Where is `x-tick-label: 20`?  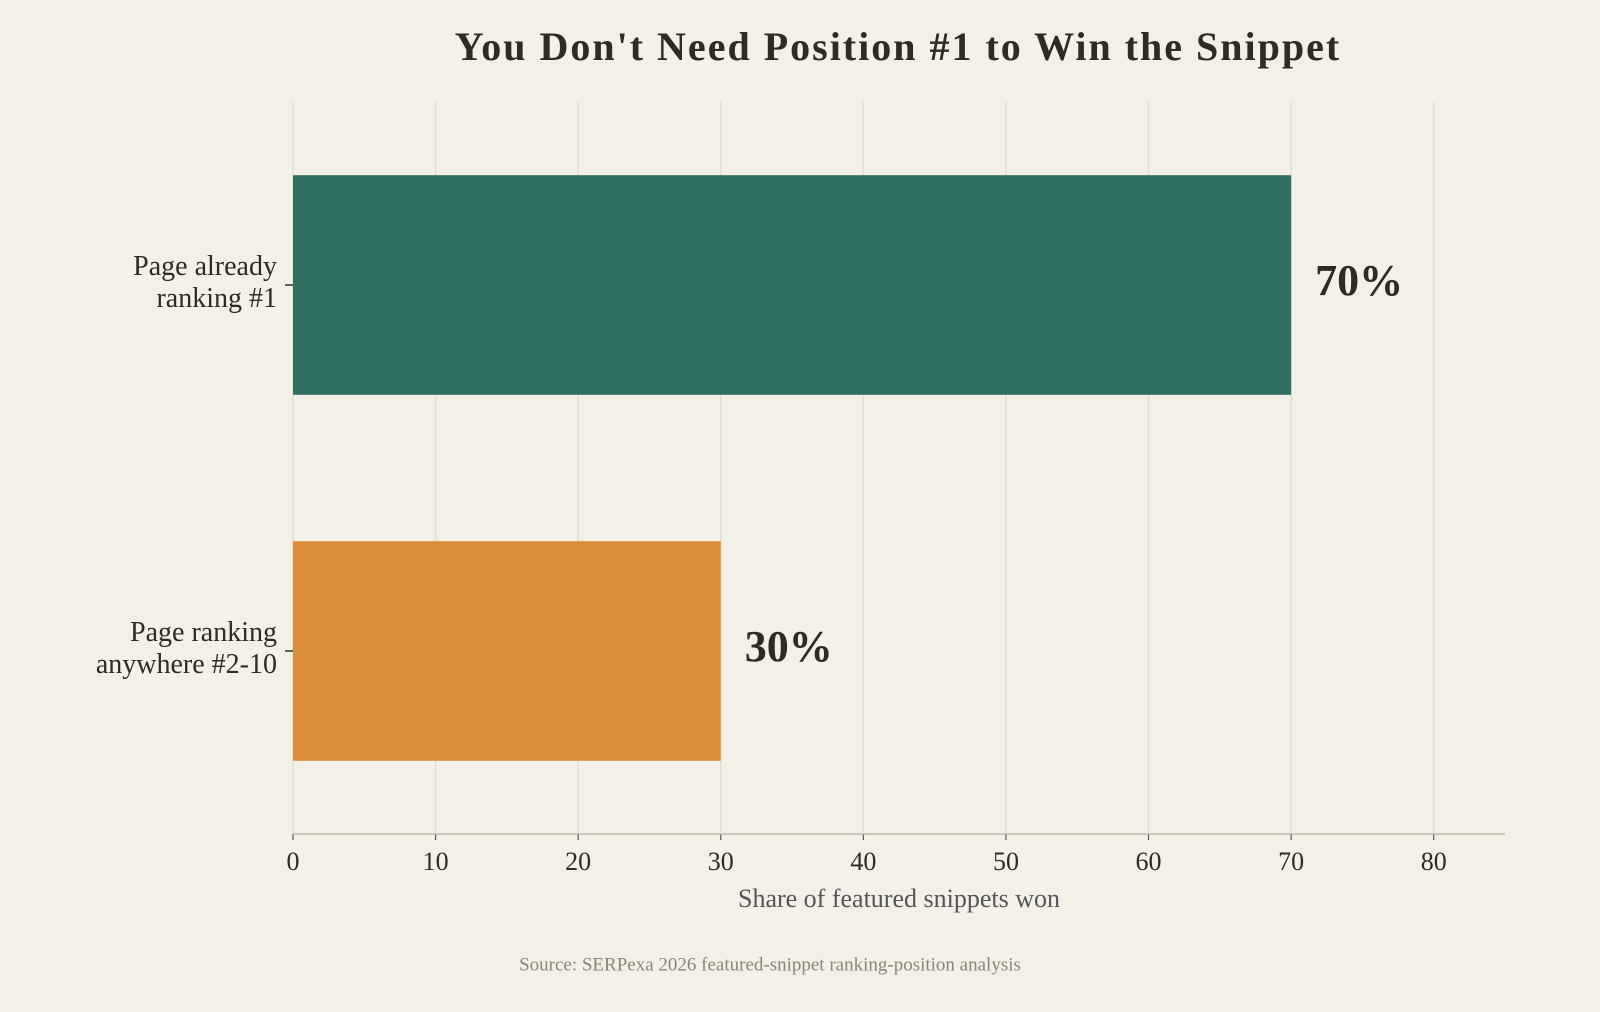 x-tick-label: 20 is located at coordinates (578, 861).